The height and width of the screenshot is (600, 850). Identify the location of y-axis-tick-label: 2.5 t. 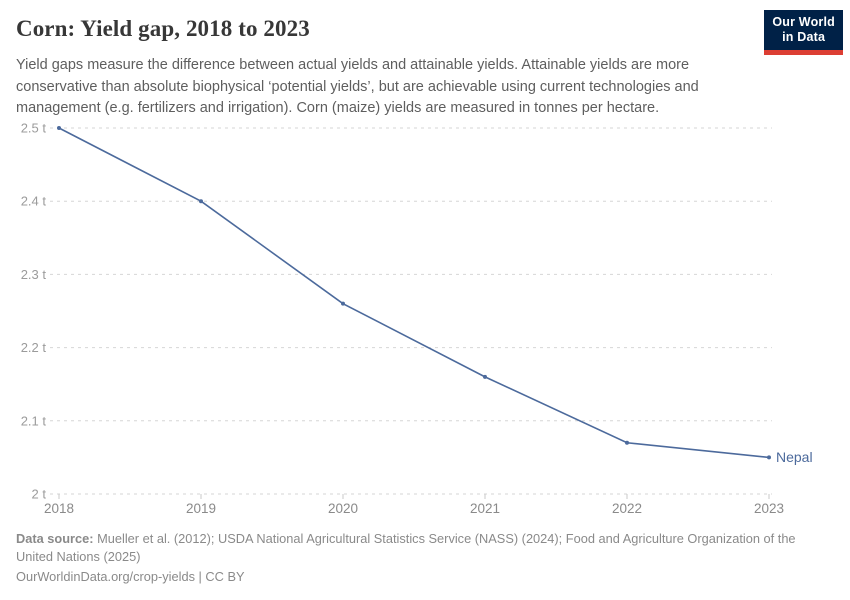
(34, 128).